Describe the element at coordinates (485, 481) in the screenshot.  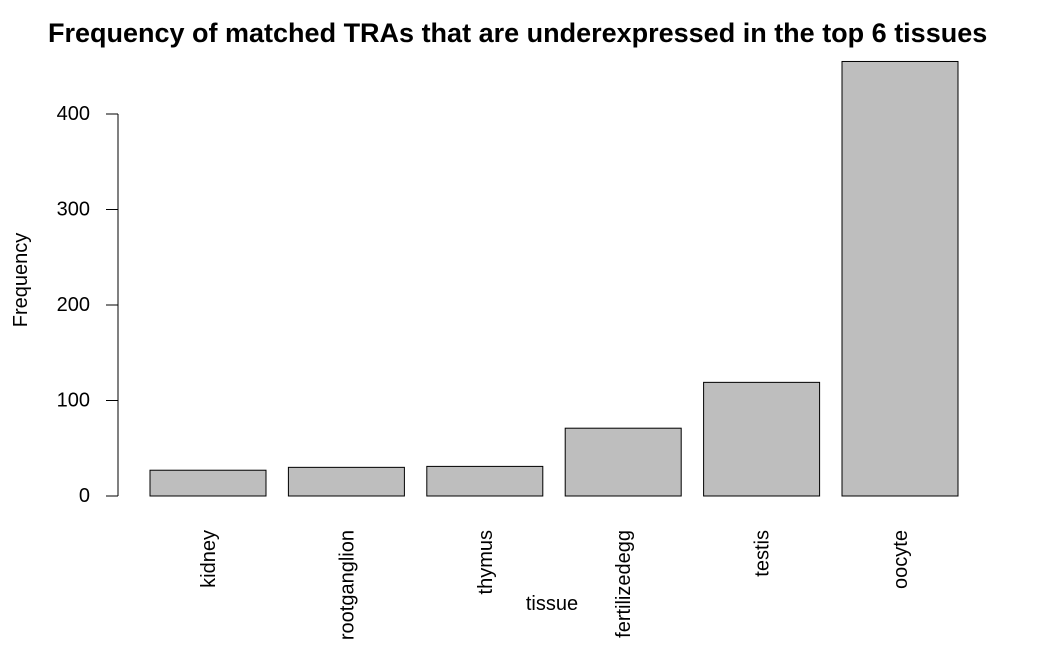
I see `bar-thymus` at that location.